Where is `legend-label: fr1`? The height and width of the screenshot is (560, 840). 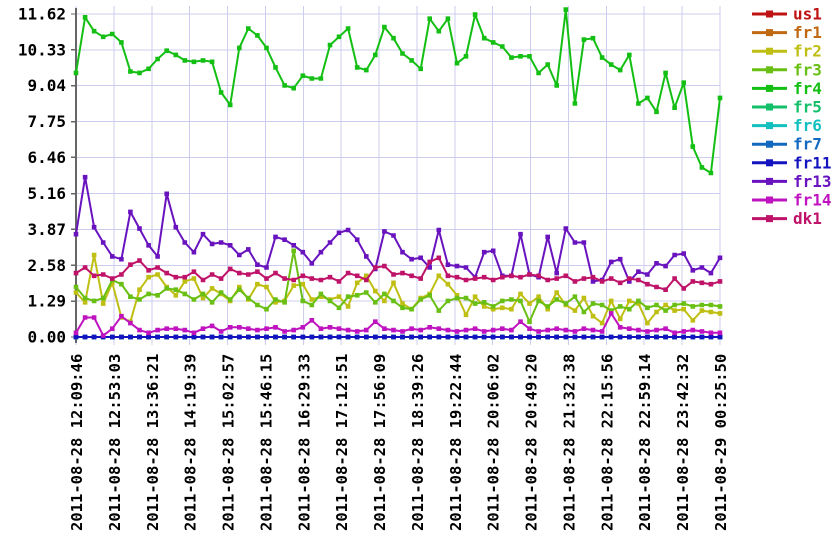
legend-label: fr1 is located at coordinates (807, 32).